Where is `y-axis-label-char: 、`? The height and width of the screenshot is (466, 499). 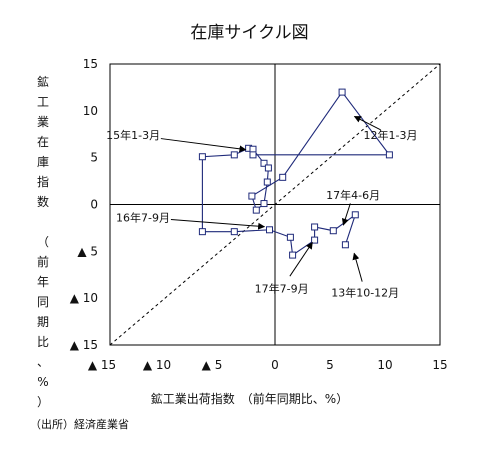
y-axis-label-char: 、 is located at coordinates (42, 362).